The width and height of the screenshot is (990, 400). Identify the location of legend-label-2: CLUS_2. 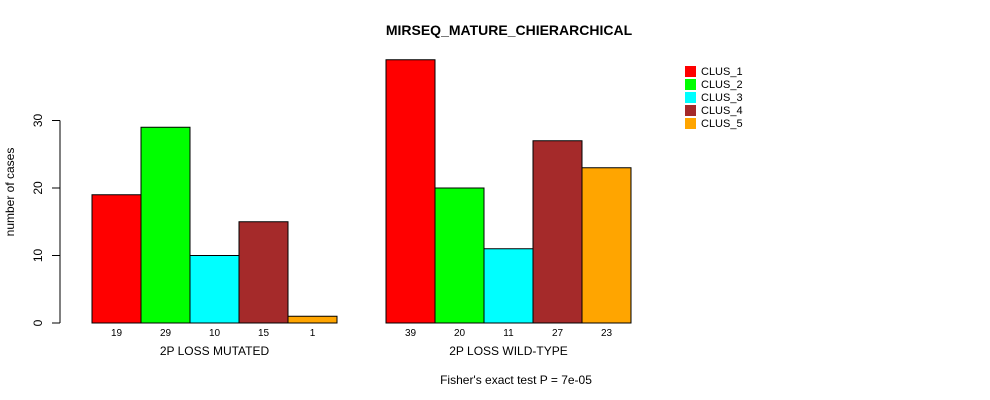
(722, 85).